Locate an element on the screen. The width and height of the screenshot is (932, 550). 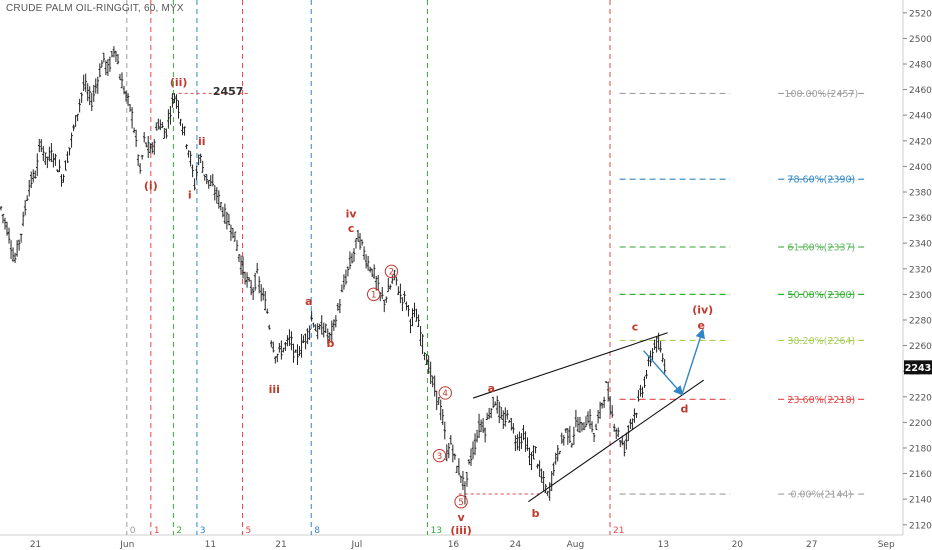
y-tick-label: 2220 is located at coordinates (920, 398).